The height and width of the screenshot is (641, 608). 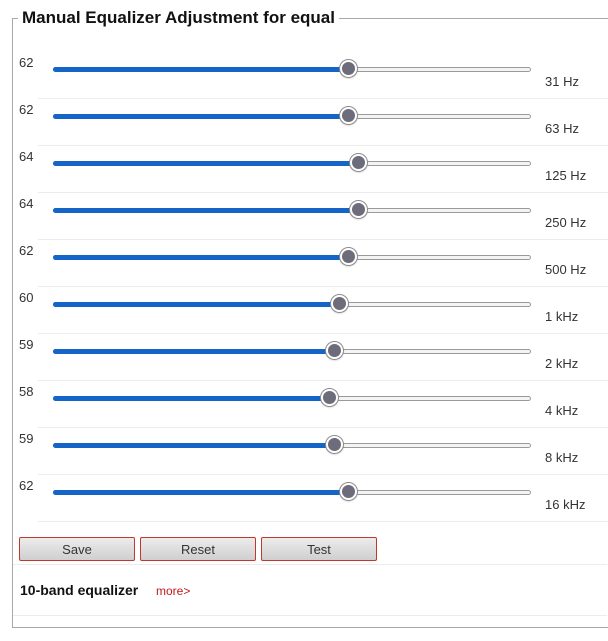 What do you see at coordinates (310, 263) in the screenshot?
I see `eq-band-row: 62 500 Hz` at bounding box center [310, 263].